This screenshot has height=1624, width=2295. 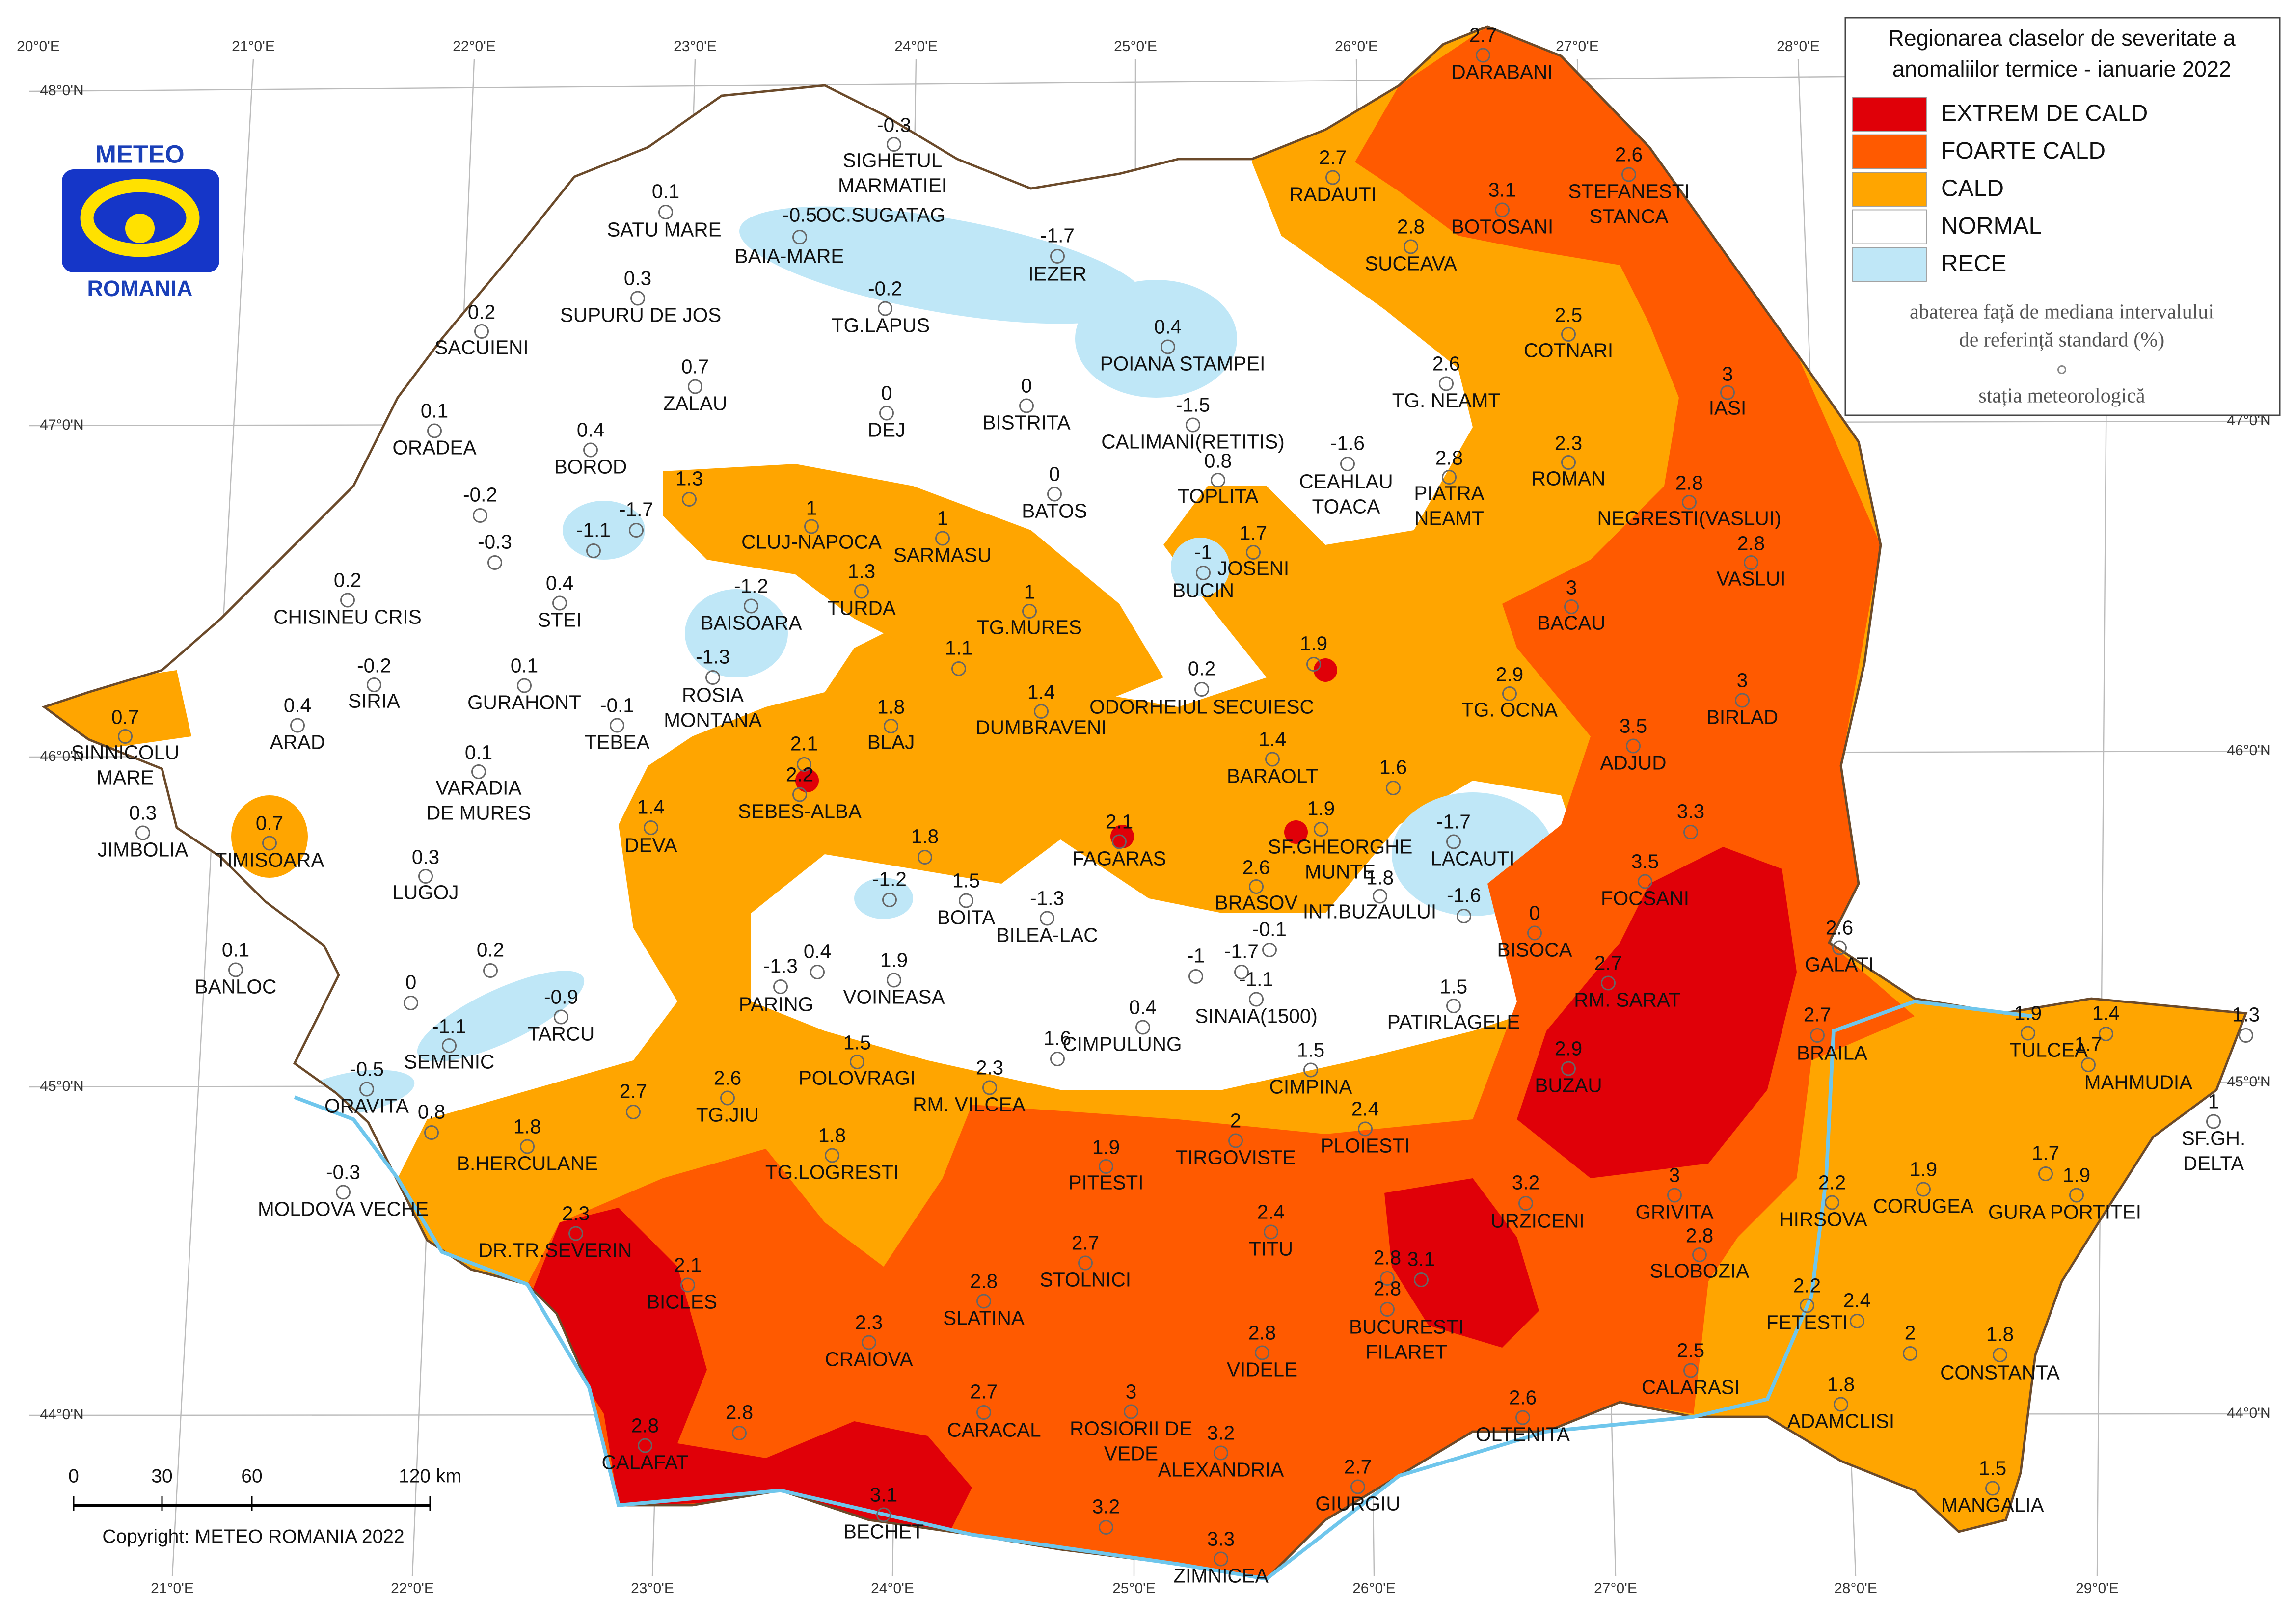 What do you see at coordinates (1253, 533) in the screenshot?
I see `station-value: 1.7` at bounding box center [1253, 533].